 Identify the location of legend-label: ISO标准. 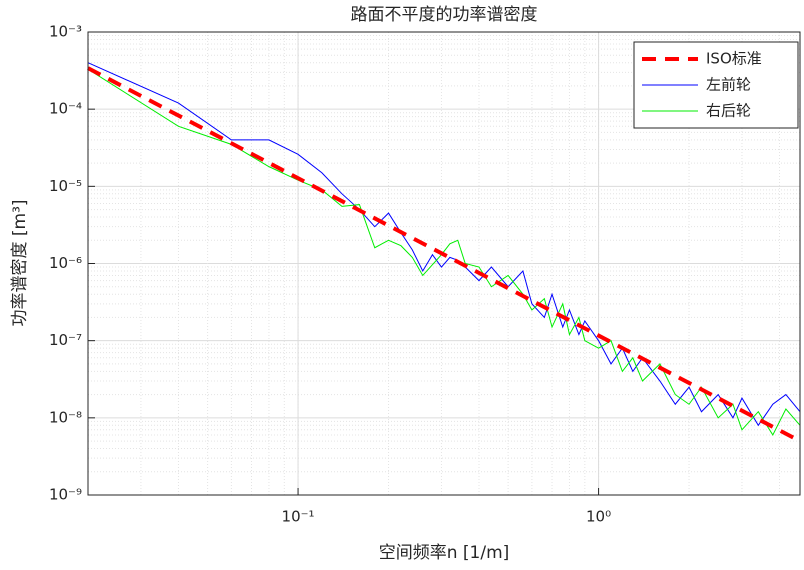
(734, 59).